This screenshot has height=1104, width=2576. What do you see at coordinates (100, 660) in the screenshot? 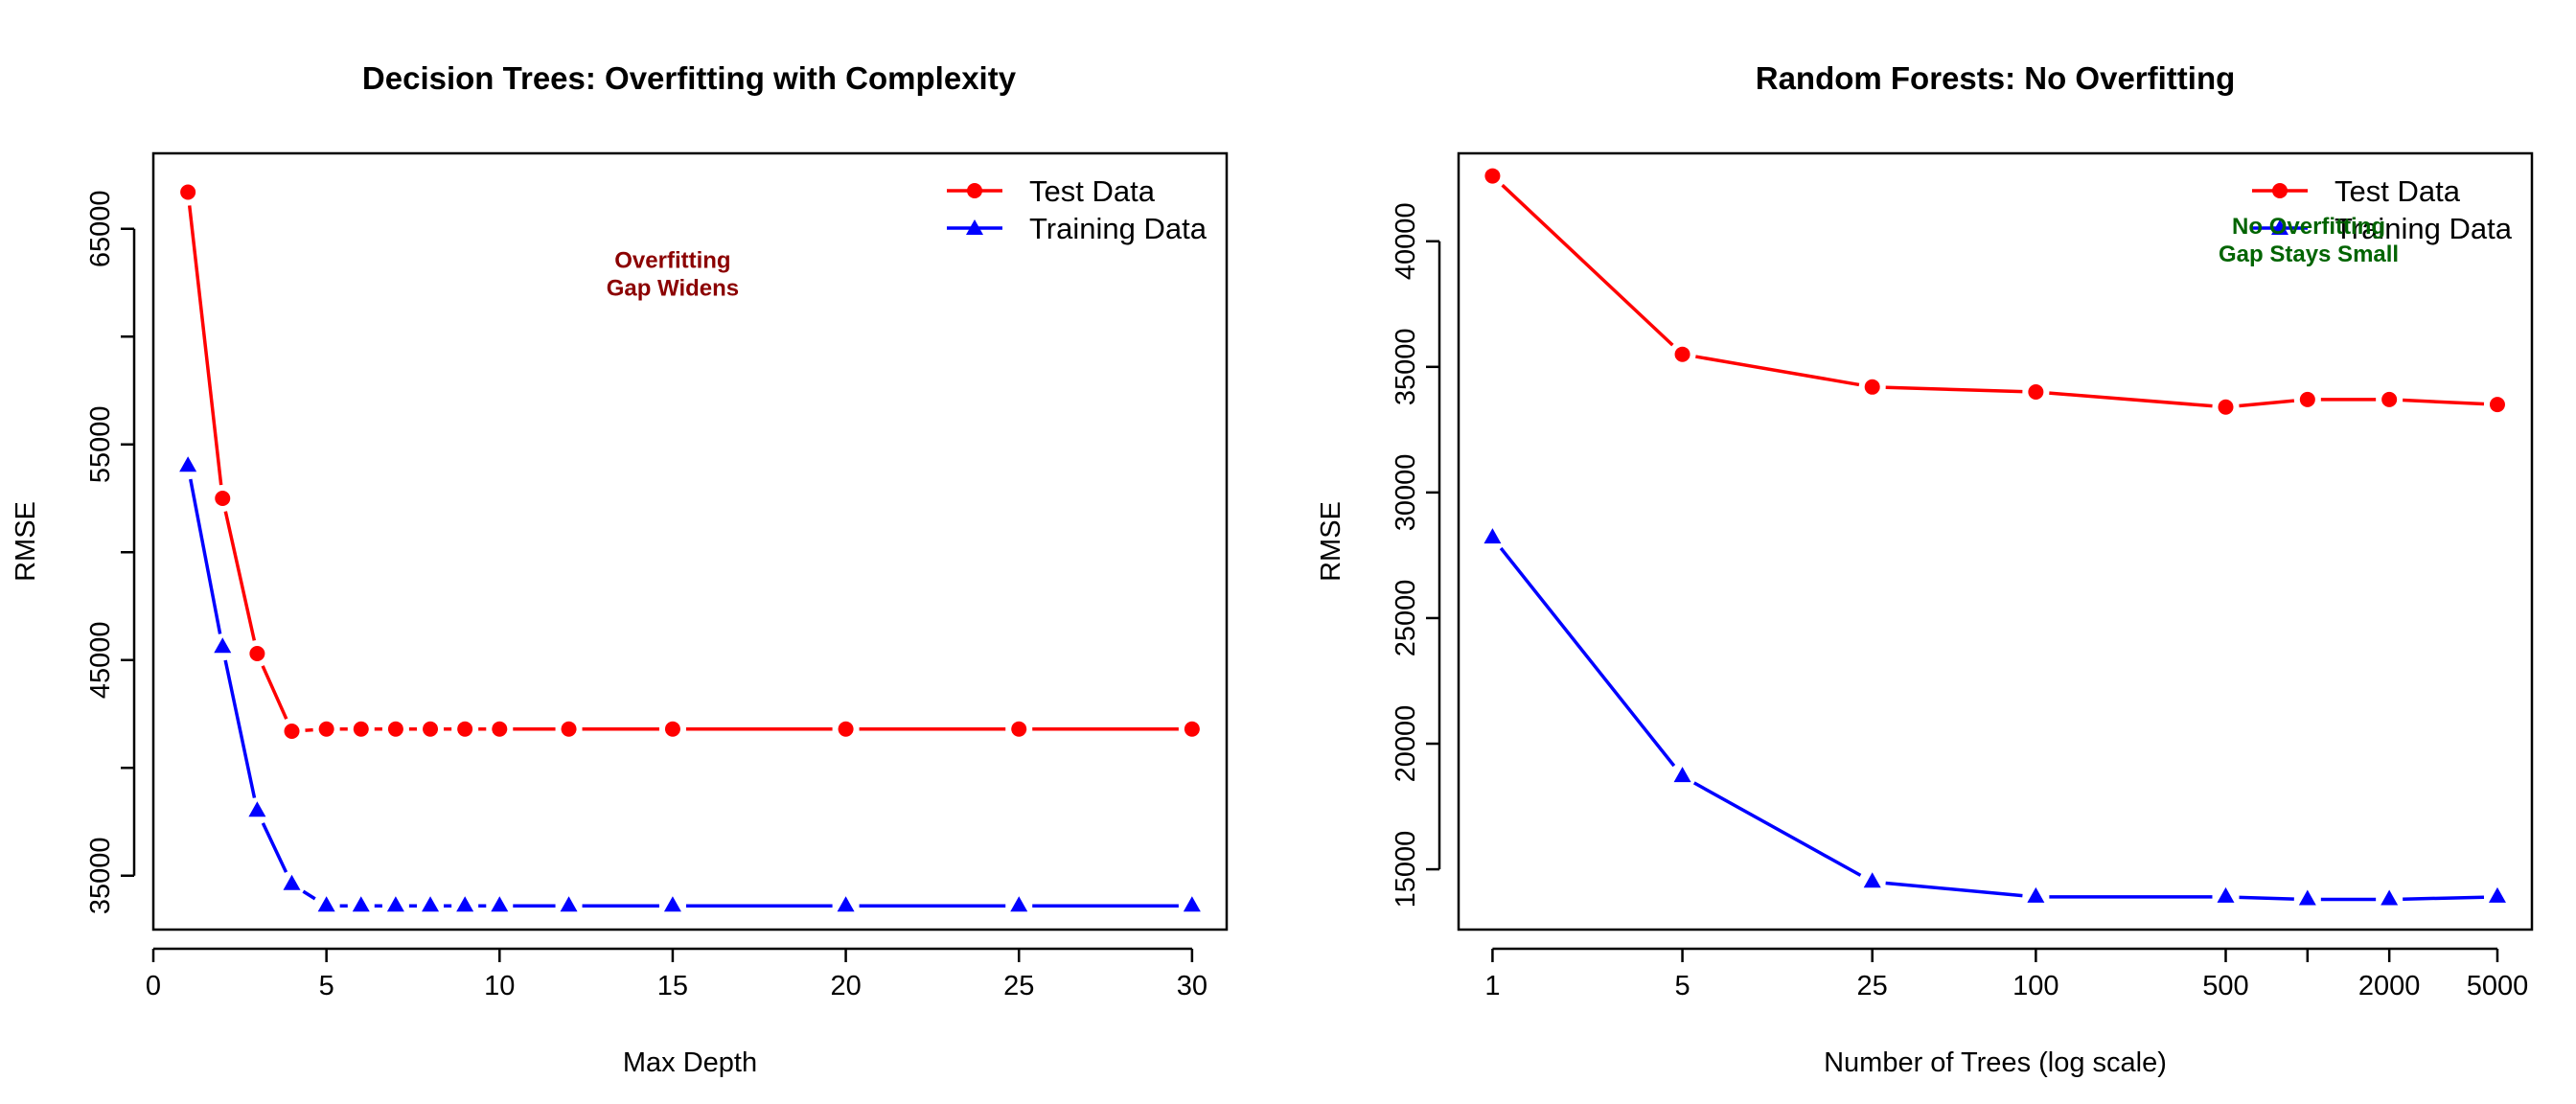
I see `y-tick-label: 45000` at bounding box center [100, 660].